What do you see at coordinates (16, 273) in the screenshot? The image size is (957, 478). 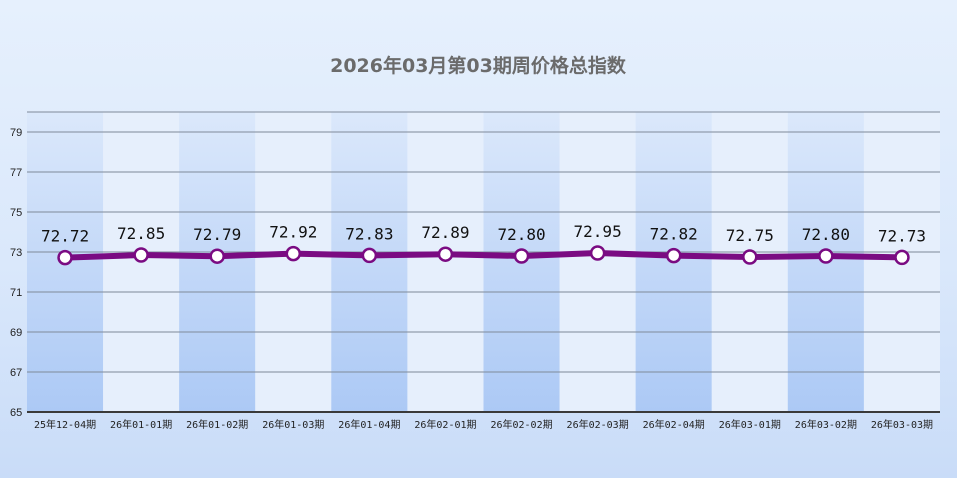 I see `y-axis-ticks: 65 67 69 71 73 75 77 79` at bounding box center [16, 273].